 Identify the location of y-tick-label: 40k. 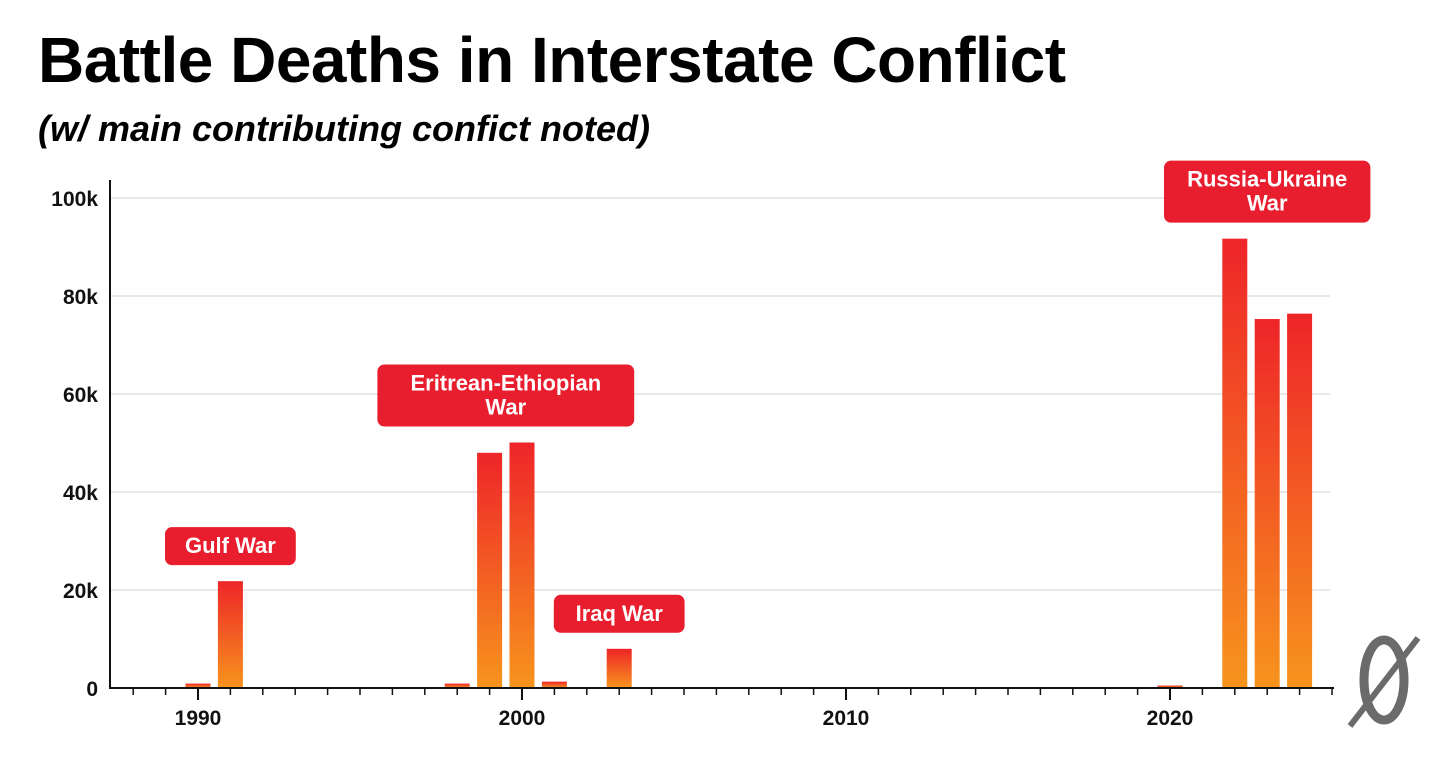
(80, 493).